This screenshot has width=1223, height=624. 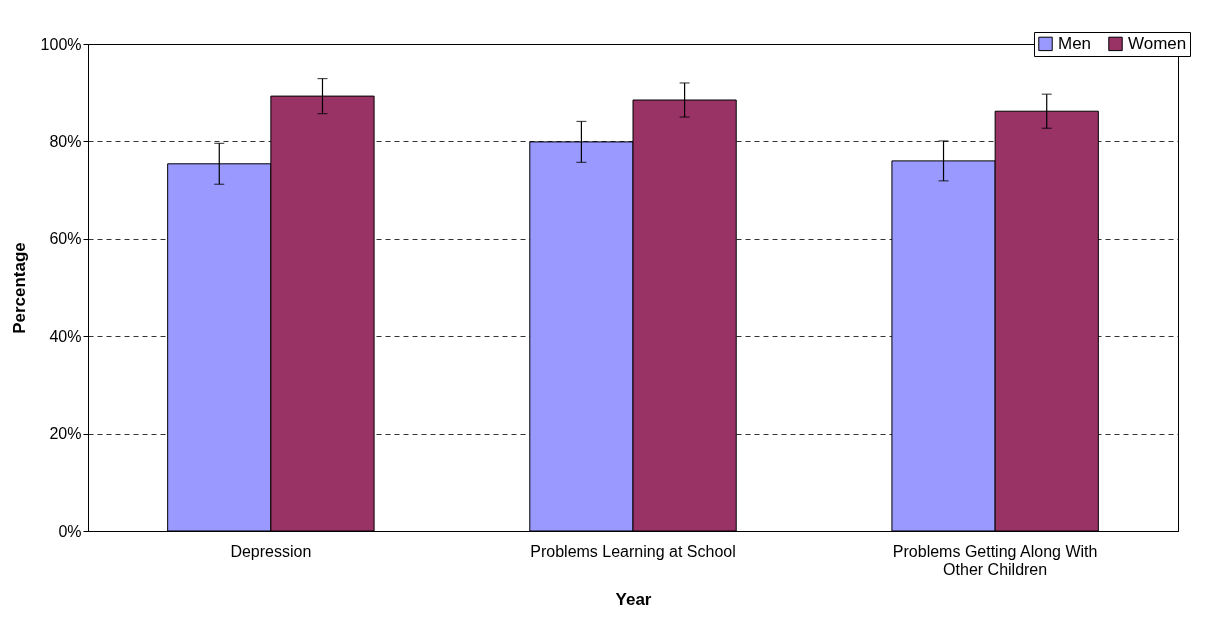 What do you see at coordinates (271, 551) in the screenshot?
I see `x-tick-label: Depression` at bounding box center [271, 551].